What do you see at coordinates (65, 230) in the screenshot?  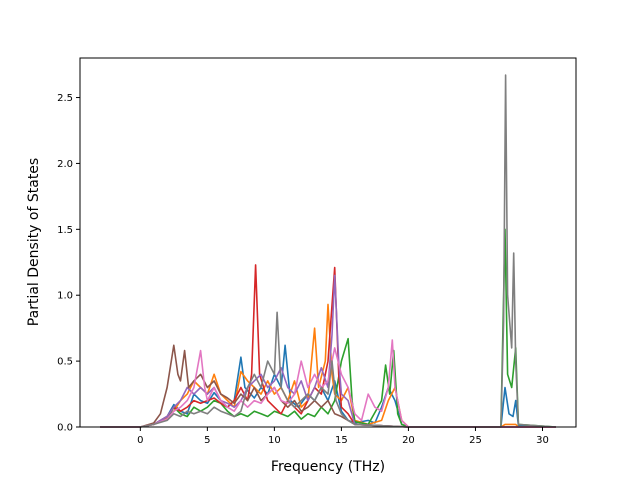 I see `y-tick-label: 1.5` at bounding box center [65, 230].